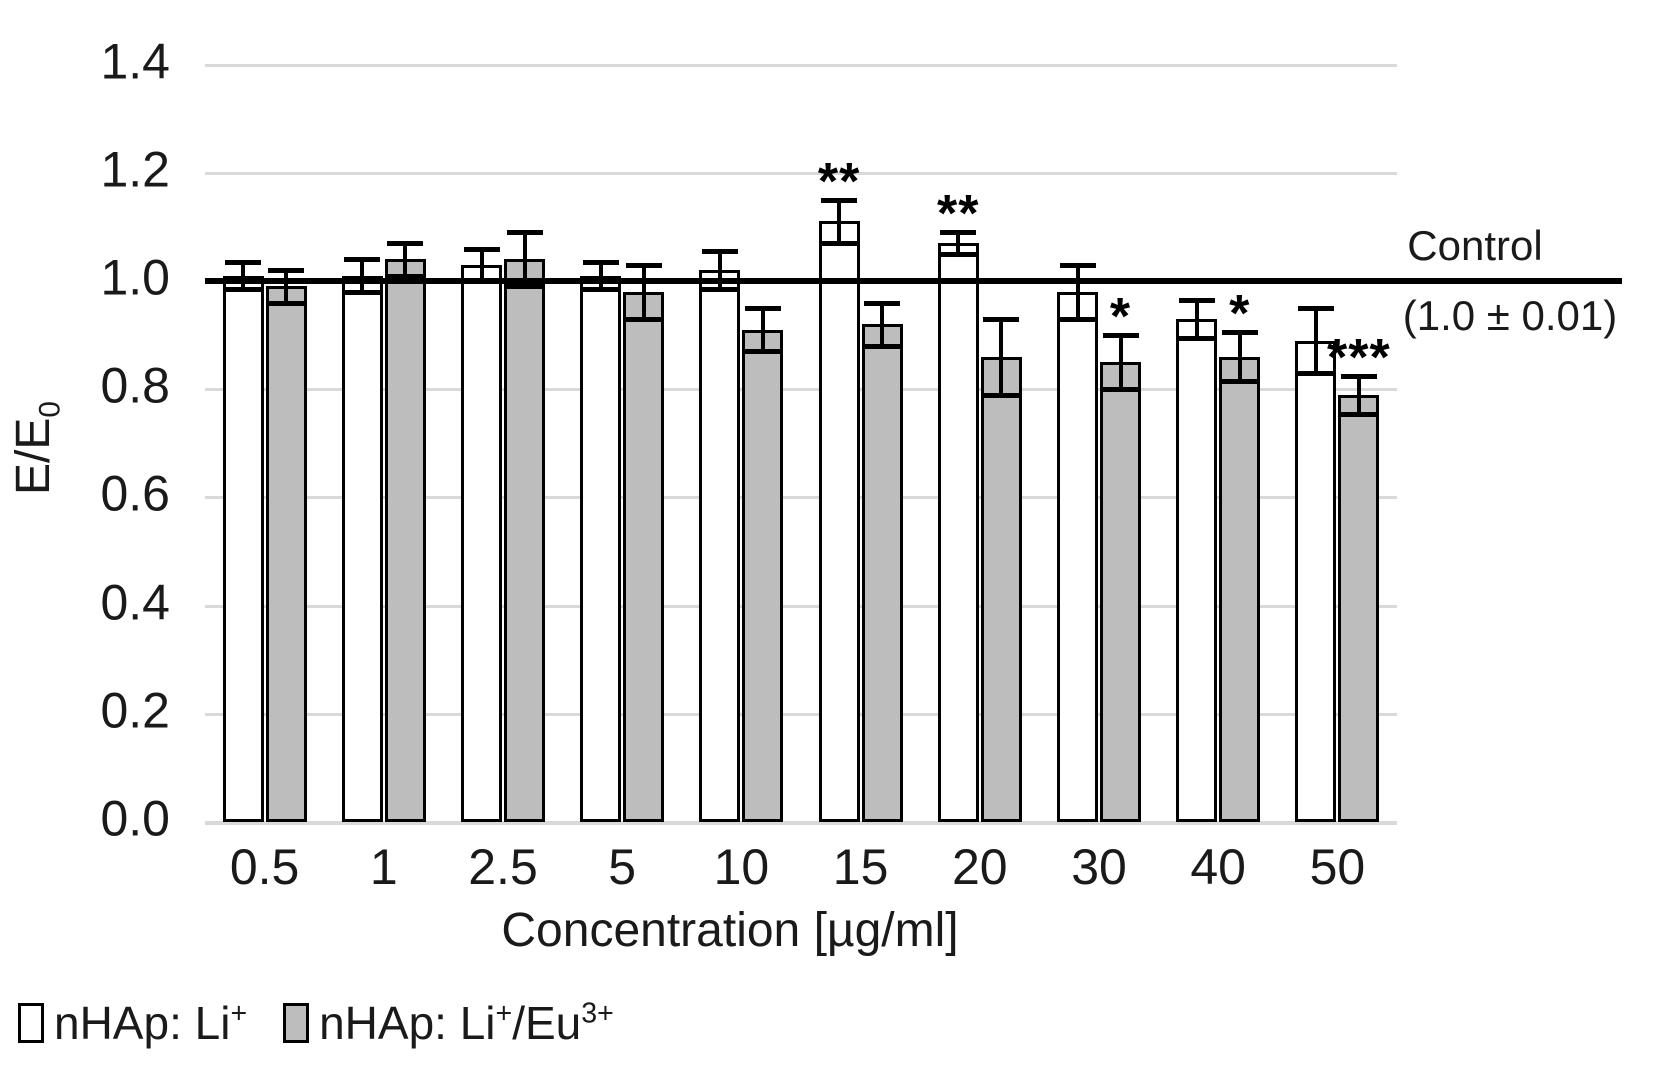 The image size is (1676, 1073). What do you see at coordinates (958, 214) in the screenshot?
I see `significance-marker-20: **` at bounding box center [958, 214].